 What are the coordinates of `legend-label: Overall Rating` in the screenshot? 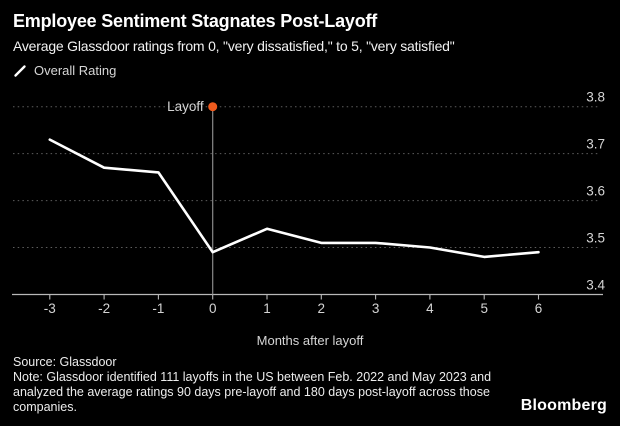 It's located at (75, 70).